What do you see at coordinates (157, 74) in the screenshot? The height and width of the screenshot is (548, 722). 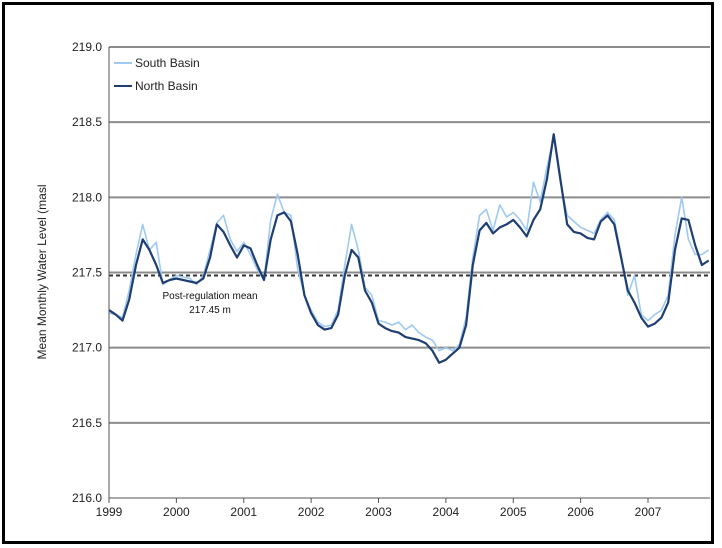 I see `legend: South Basin North Basin` at bounding box center [157, 74].